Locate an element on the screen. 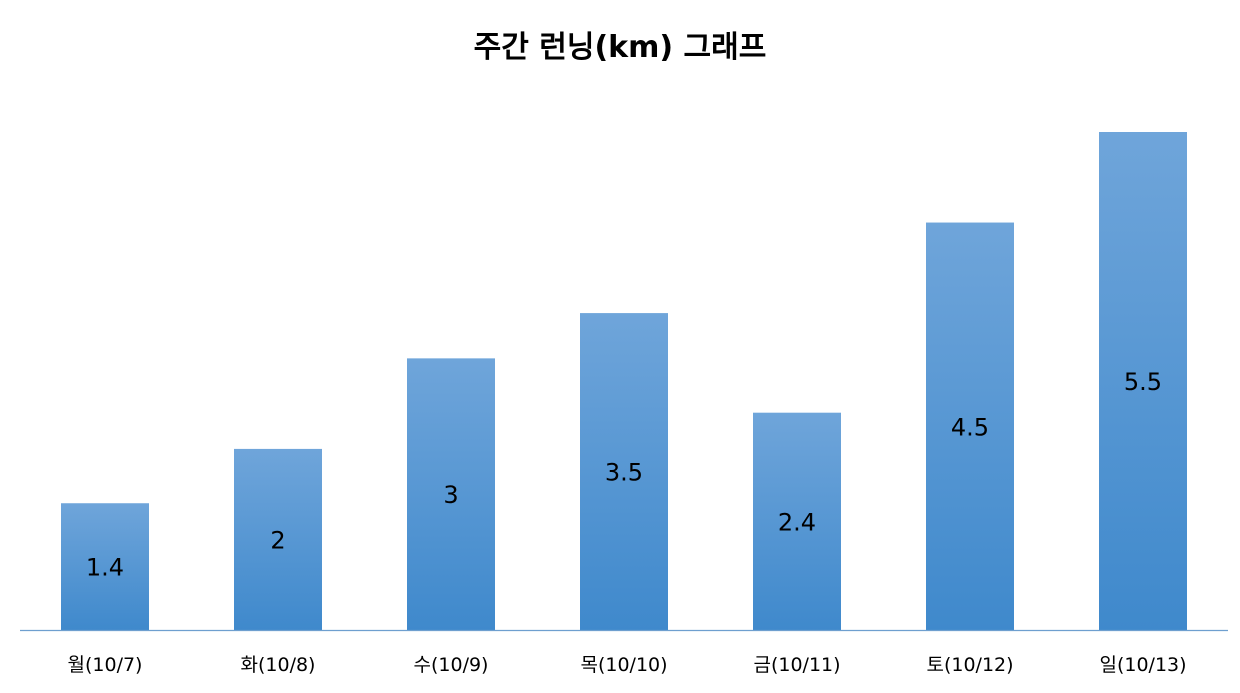  x-tick-label-3: 수(10/9) is located at coordinates (451, 665).